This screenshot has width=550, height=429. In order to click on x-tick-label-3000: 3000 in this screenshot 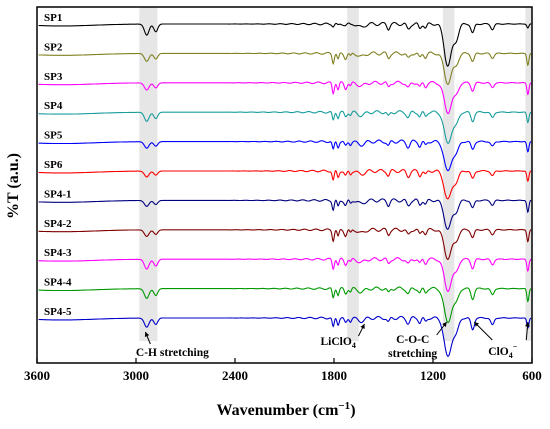, I will do `click(136, 375)`.